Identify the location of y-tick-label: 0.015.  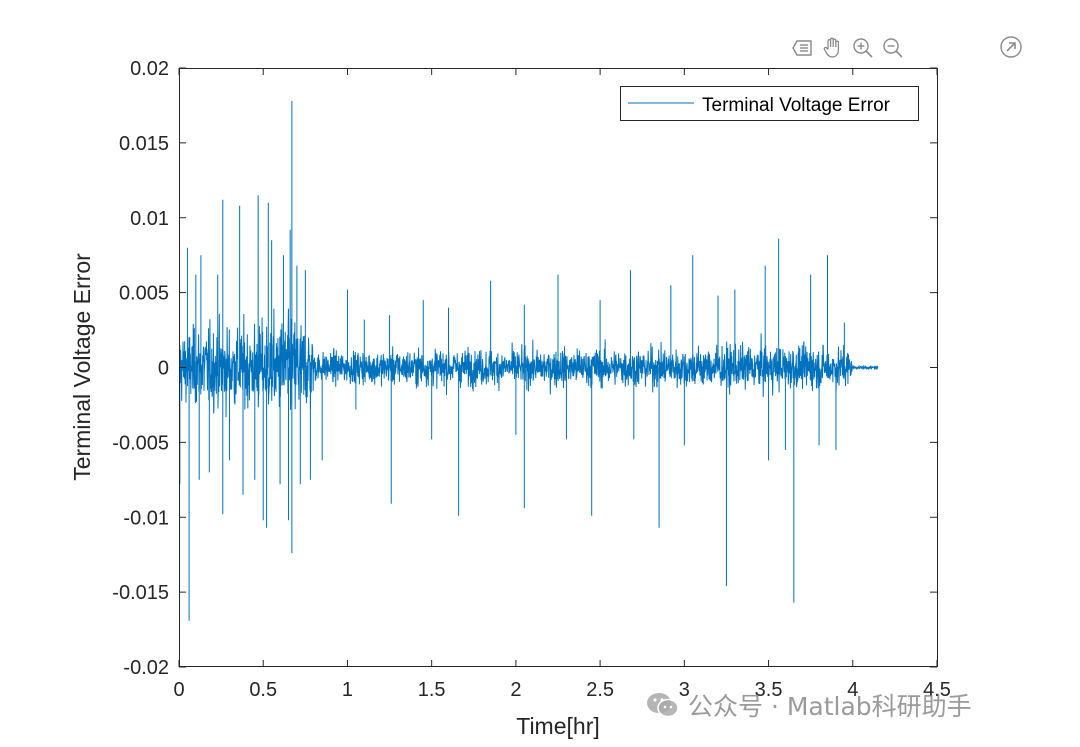
(144, 144).